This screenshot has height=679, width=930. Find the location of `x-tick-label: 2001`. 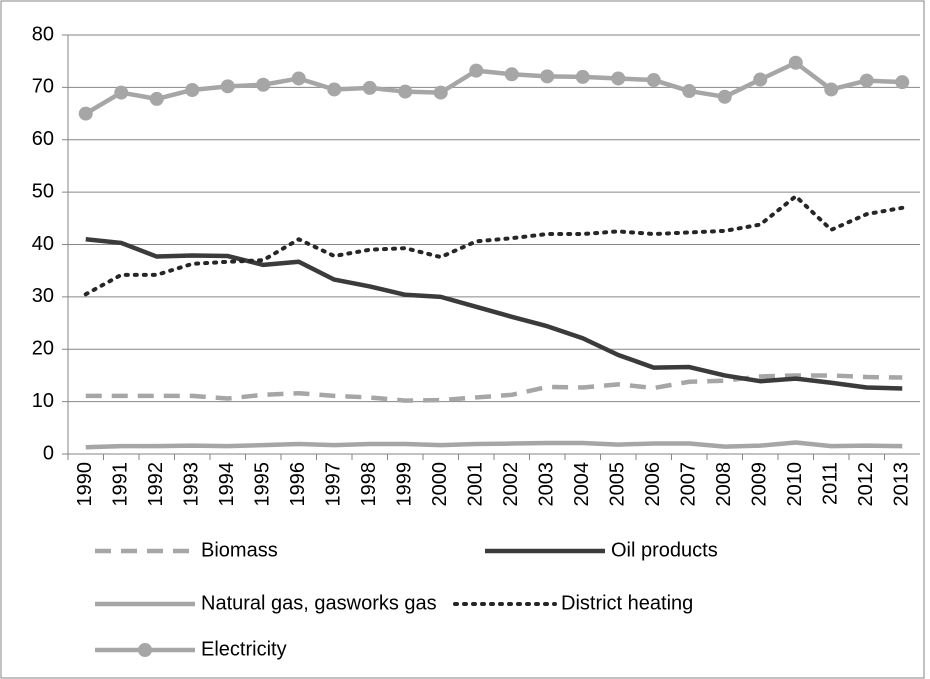

x-tick-label: 2001 is located at coordinates (476, 484).